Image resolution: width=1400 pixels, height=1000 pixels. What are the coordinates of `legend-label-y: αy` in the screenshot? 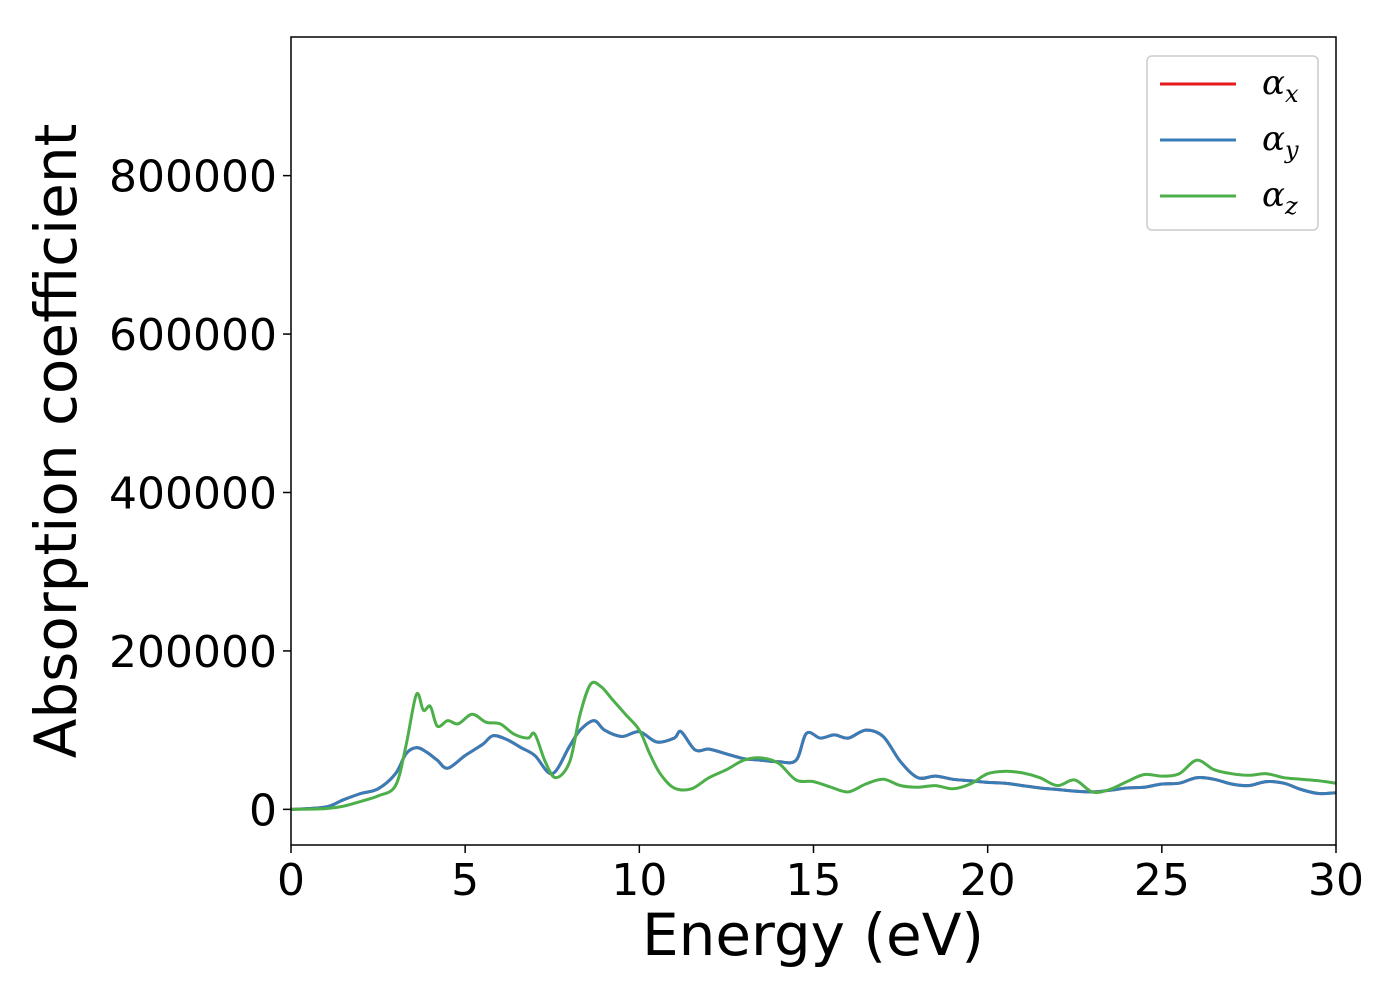 It's located at (1280, 141).